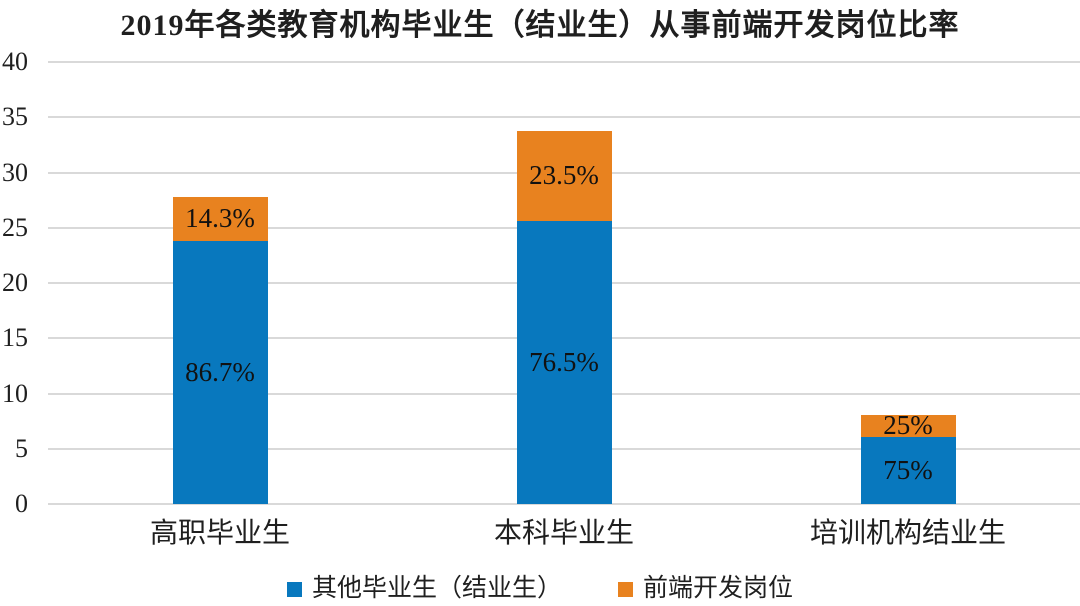  I want to click on x-axis: 高职毕业生 本科毕业生 培训机构结业生, so click(564, 536).